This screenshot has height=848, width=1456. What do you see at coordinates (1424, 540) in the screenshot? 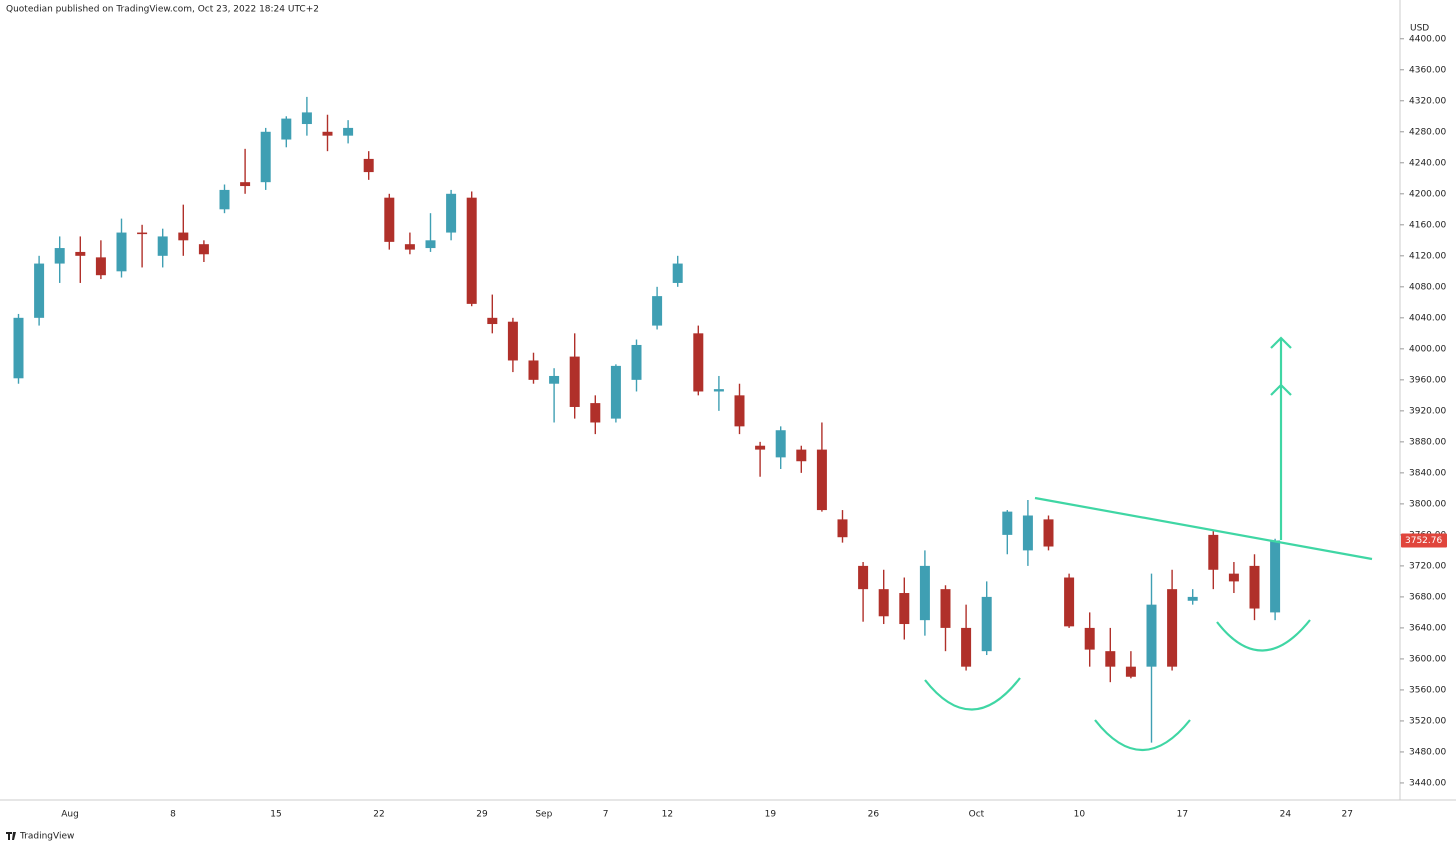
I see `last-price-box` at bounding box center [1424, 540].